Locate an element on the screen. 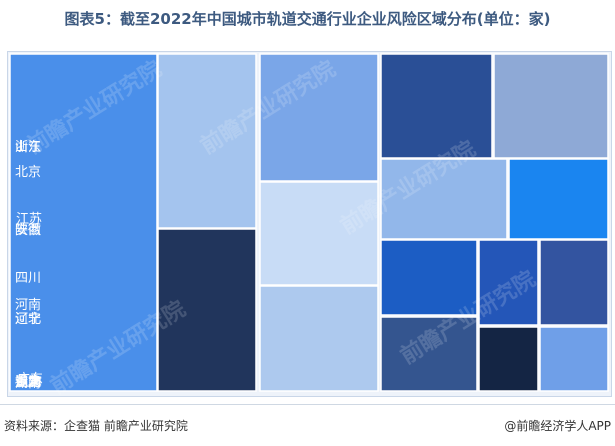  treemap-label-cell-3: 上海 is located at coordinates (29, 382).